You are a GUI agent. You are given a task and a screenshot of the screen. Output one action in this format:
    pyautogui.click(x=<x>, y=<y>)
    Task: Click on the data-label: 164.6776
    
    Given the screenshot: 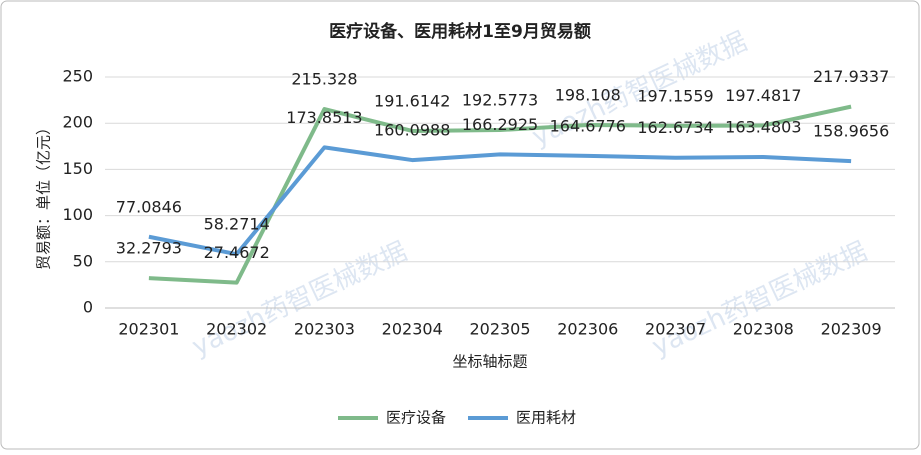 What is the action you would take?
    pyautogui.click(x=588, y=125)
    